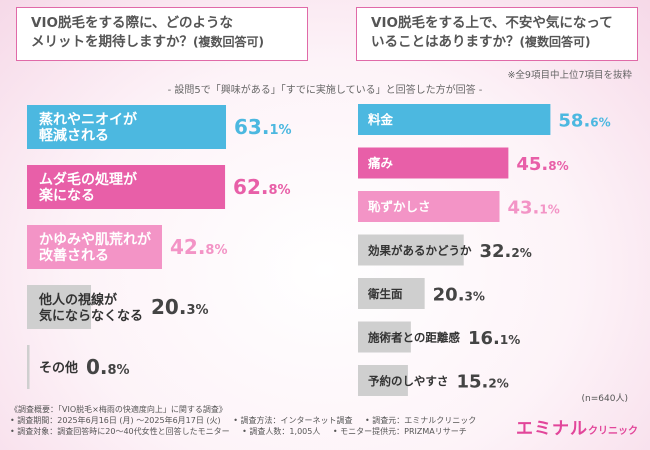  I want to click on right-value-label-5: 16.1%, so click(494, 338).